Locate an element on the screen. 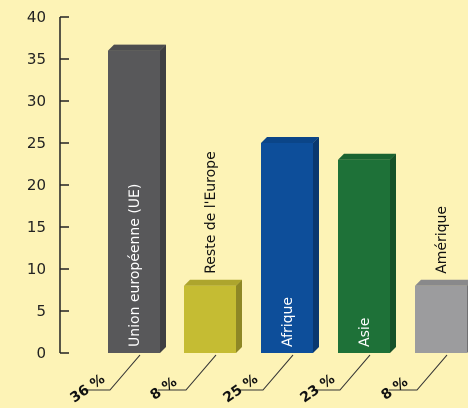  y-tick-label-40: 40 is located at coordinates (36, 17).